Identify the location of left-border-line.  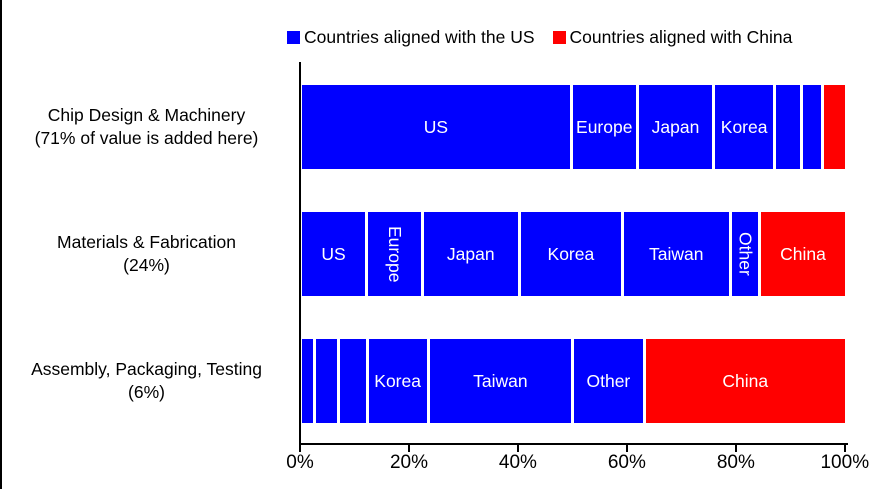
(1, 244).